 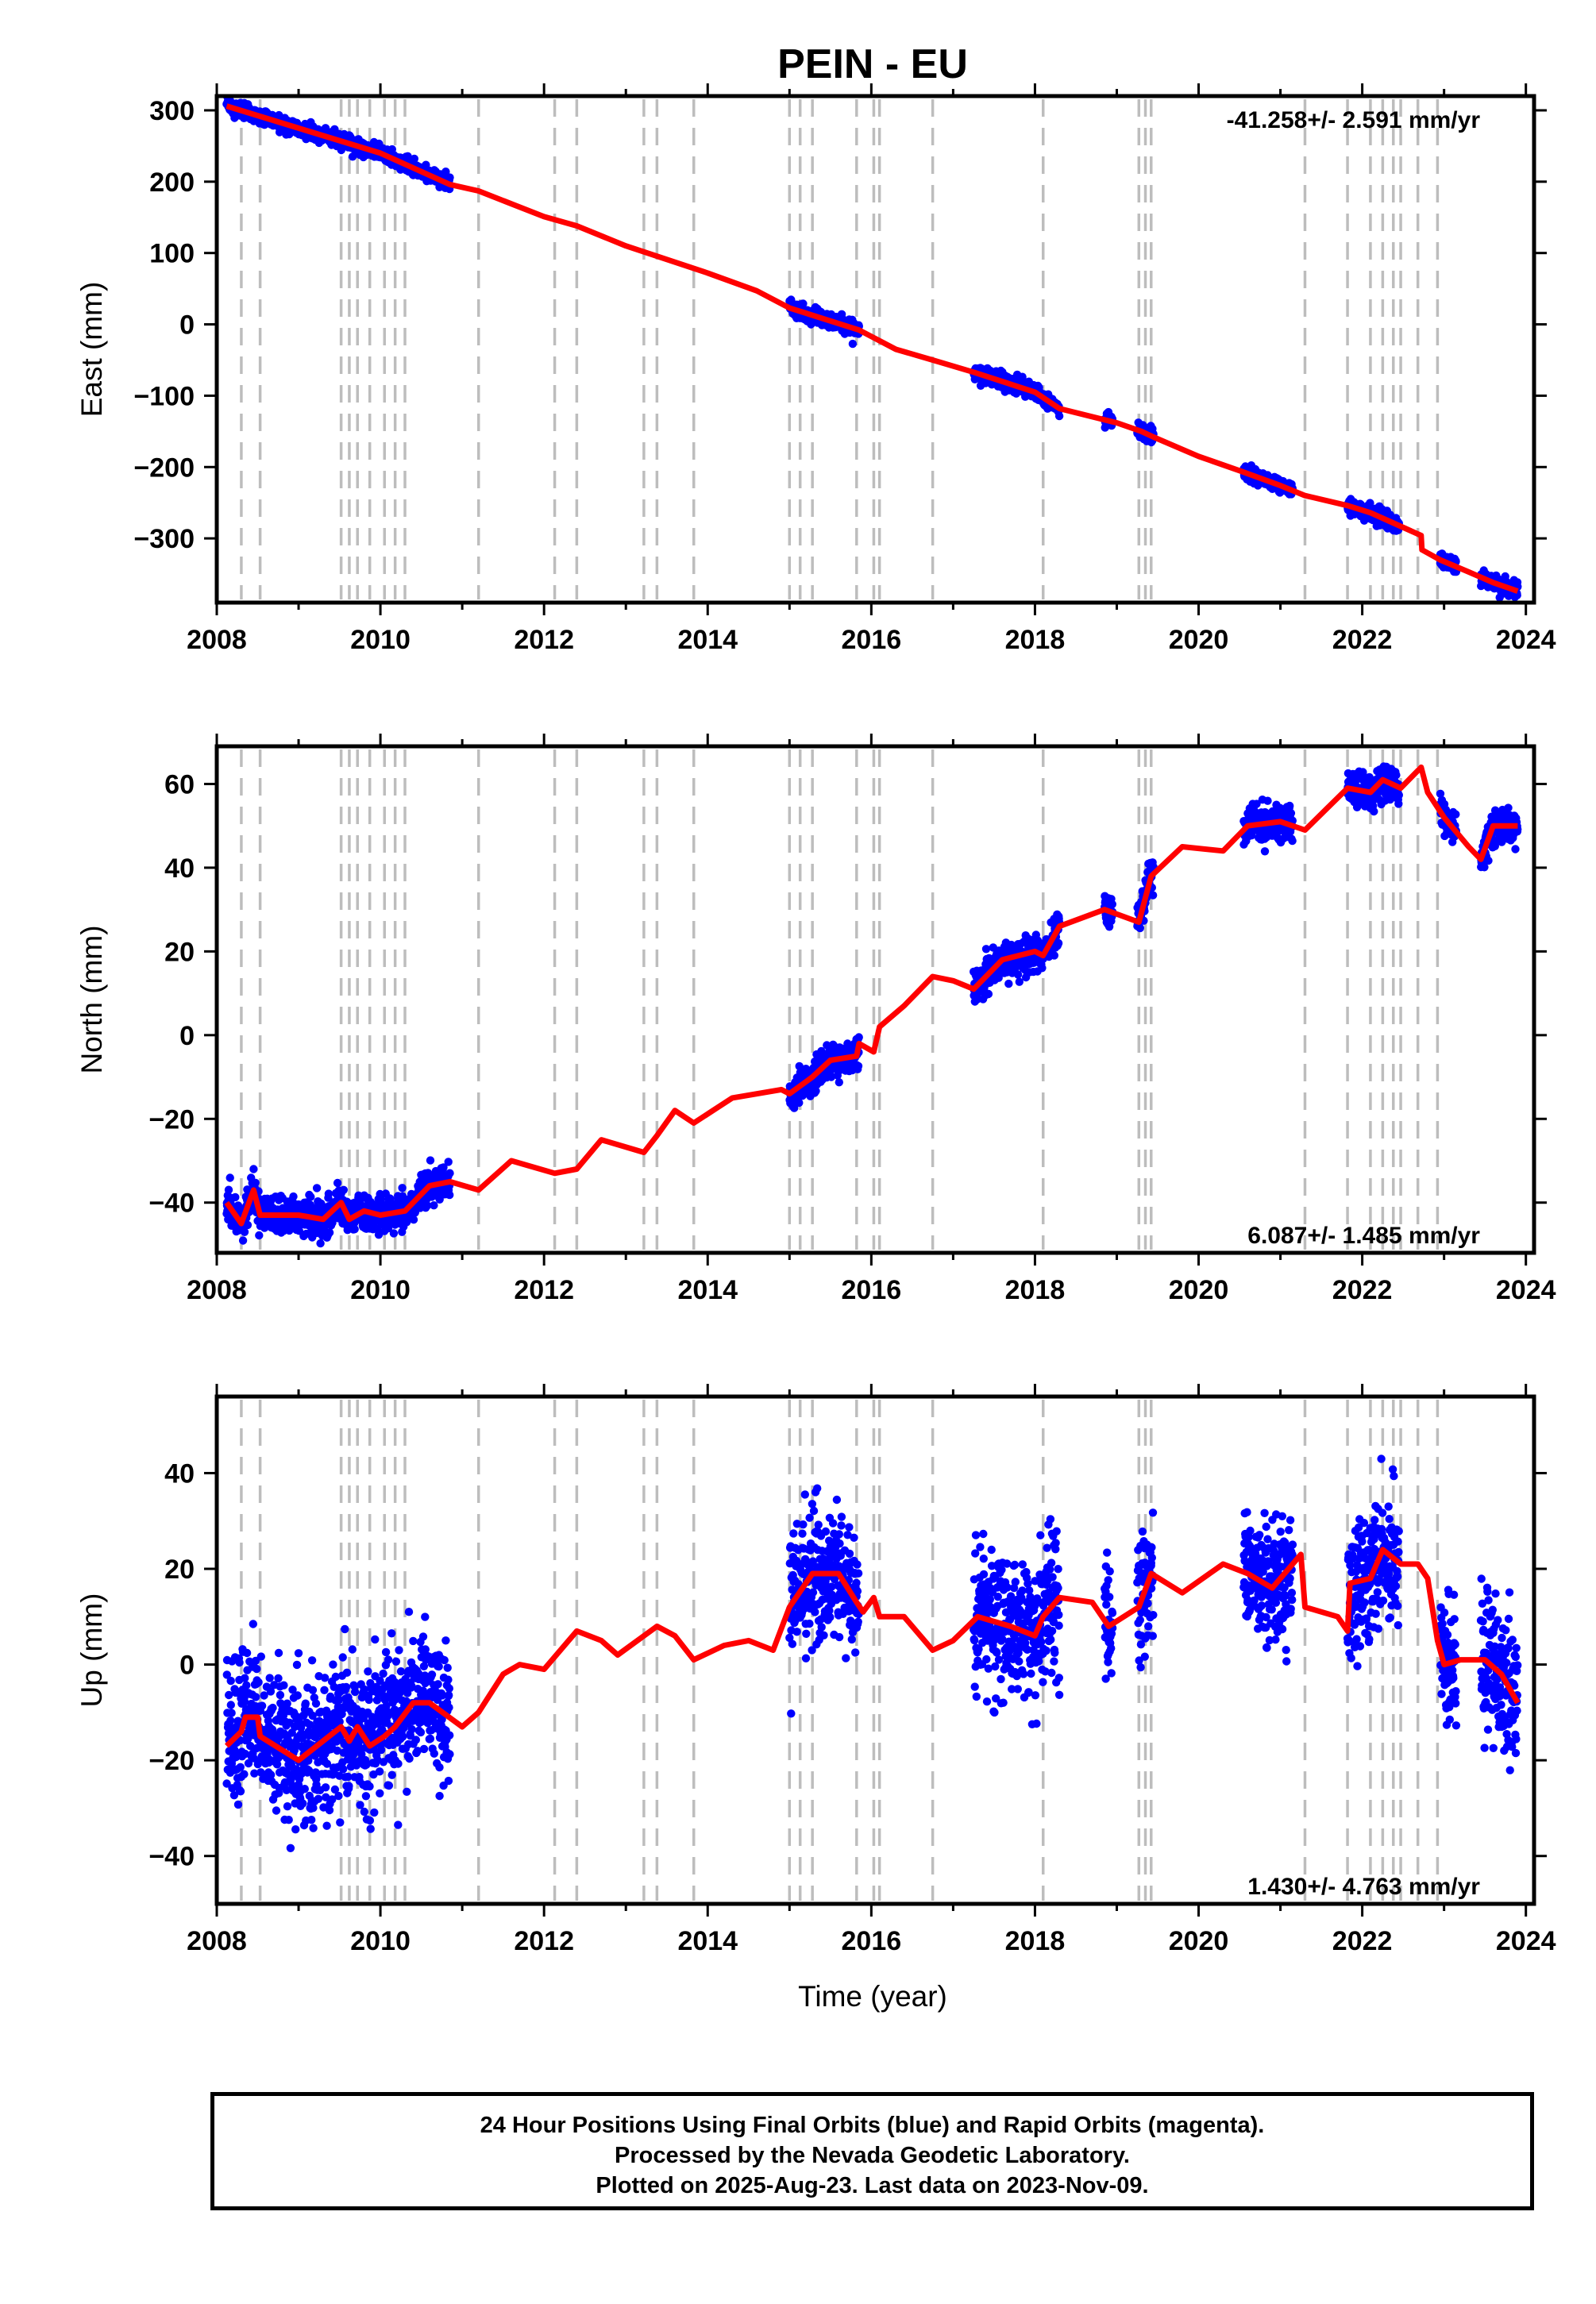 I want to click on x-tick-label: 2008, so click(x=217, y=640).